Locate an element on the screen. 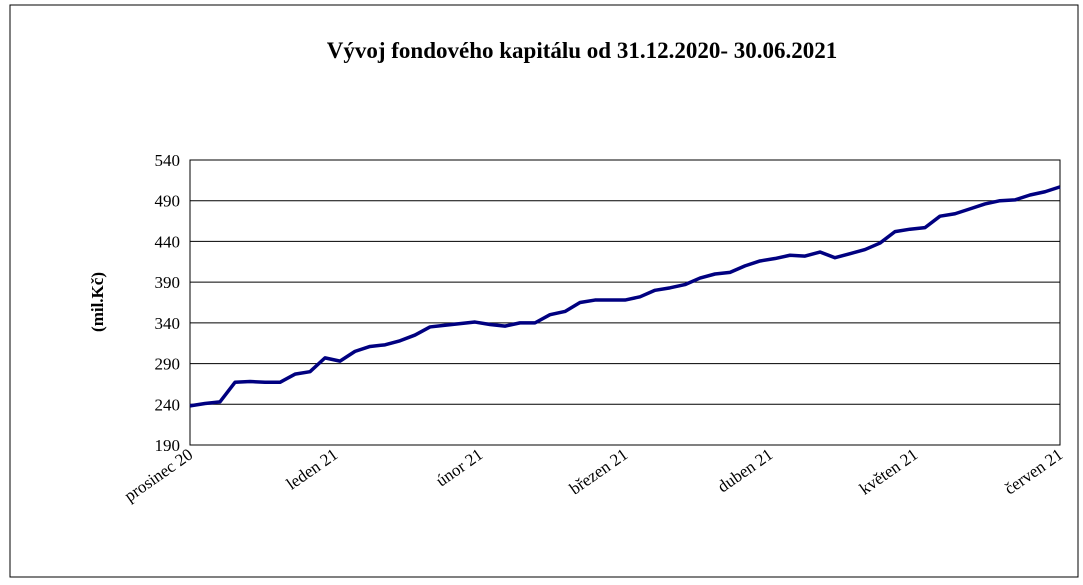 This screenshot has width=1083, height=585. y-tick-label: 290 is located at coordinates (168, 364).